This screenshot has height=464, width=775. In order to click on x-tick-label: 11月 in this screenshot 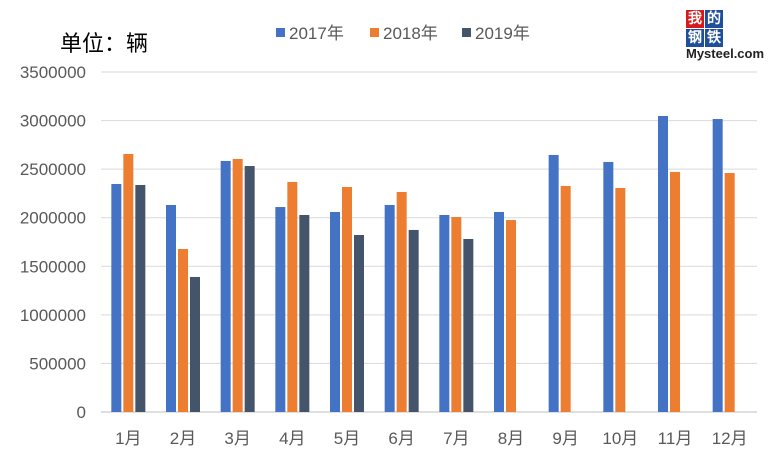, I will do `click(675, 438)`.